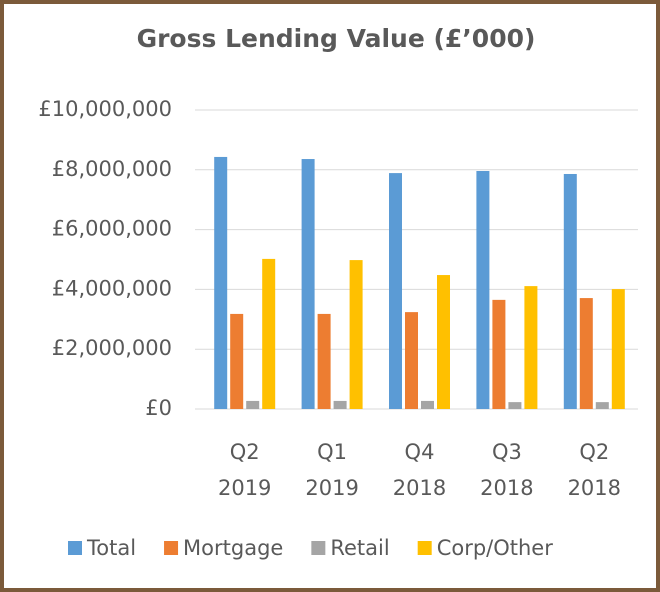  What do you see at coordinates (506, 470) in the screenshot?
I see `x-tick-label: Q3 2018` at bounding box center [506, 470].